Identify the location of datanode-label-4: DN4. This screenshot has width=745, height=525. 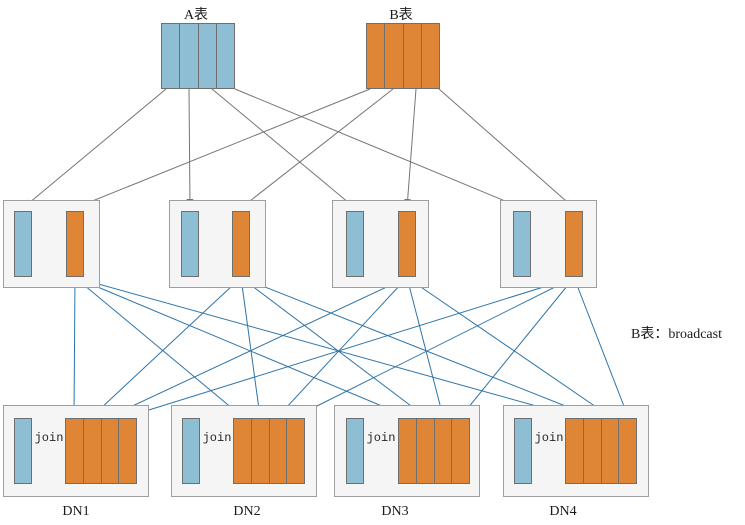
(563, 511).